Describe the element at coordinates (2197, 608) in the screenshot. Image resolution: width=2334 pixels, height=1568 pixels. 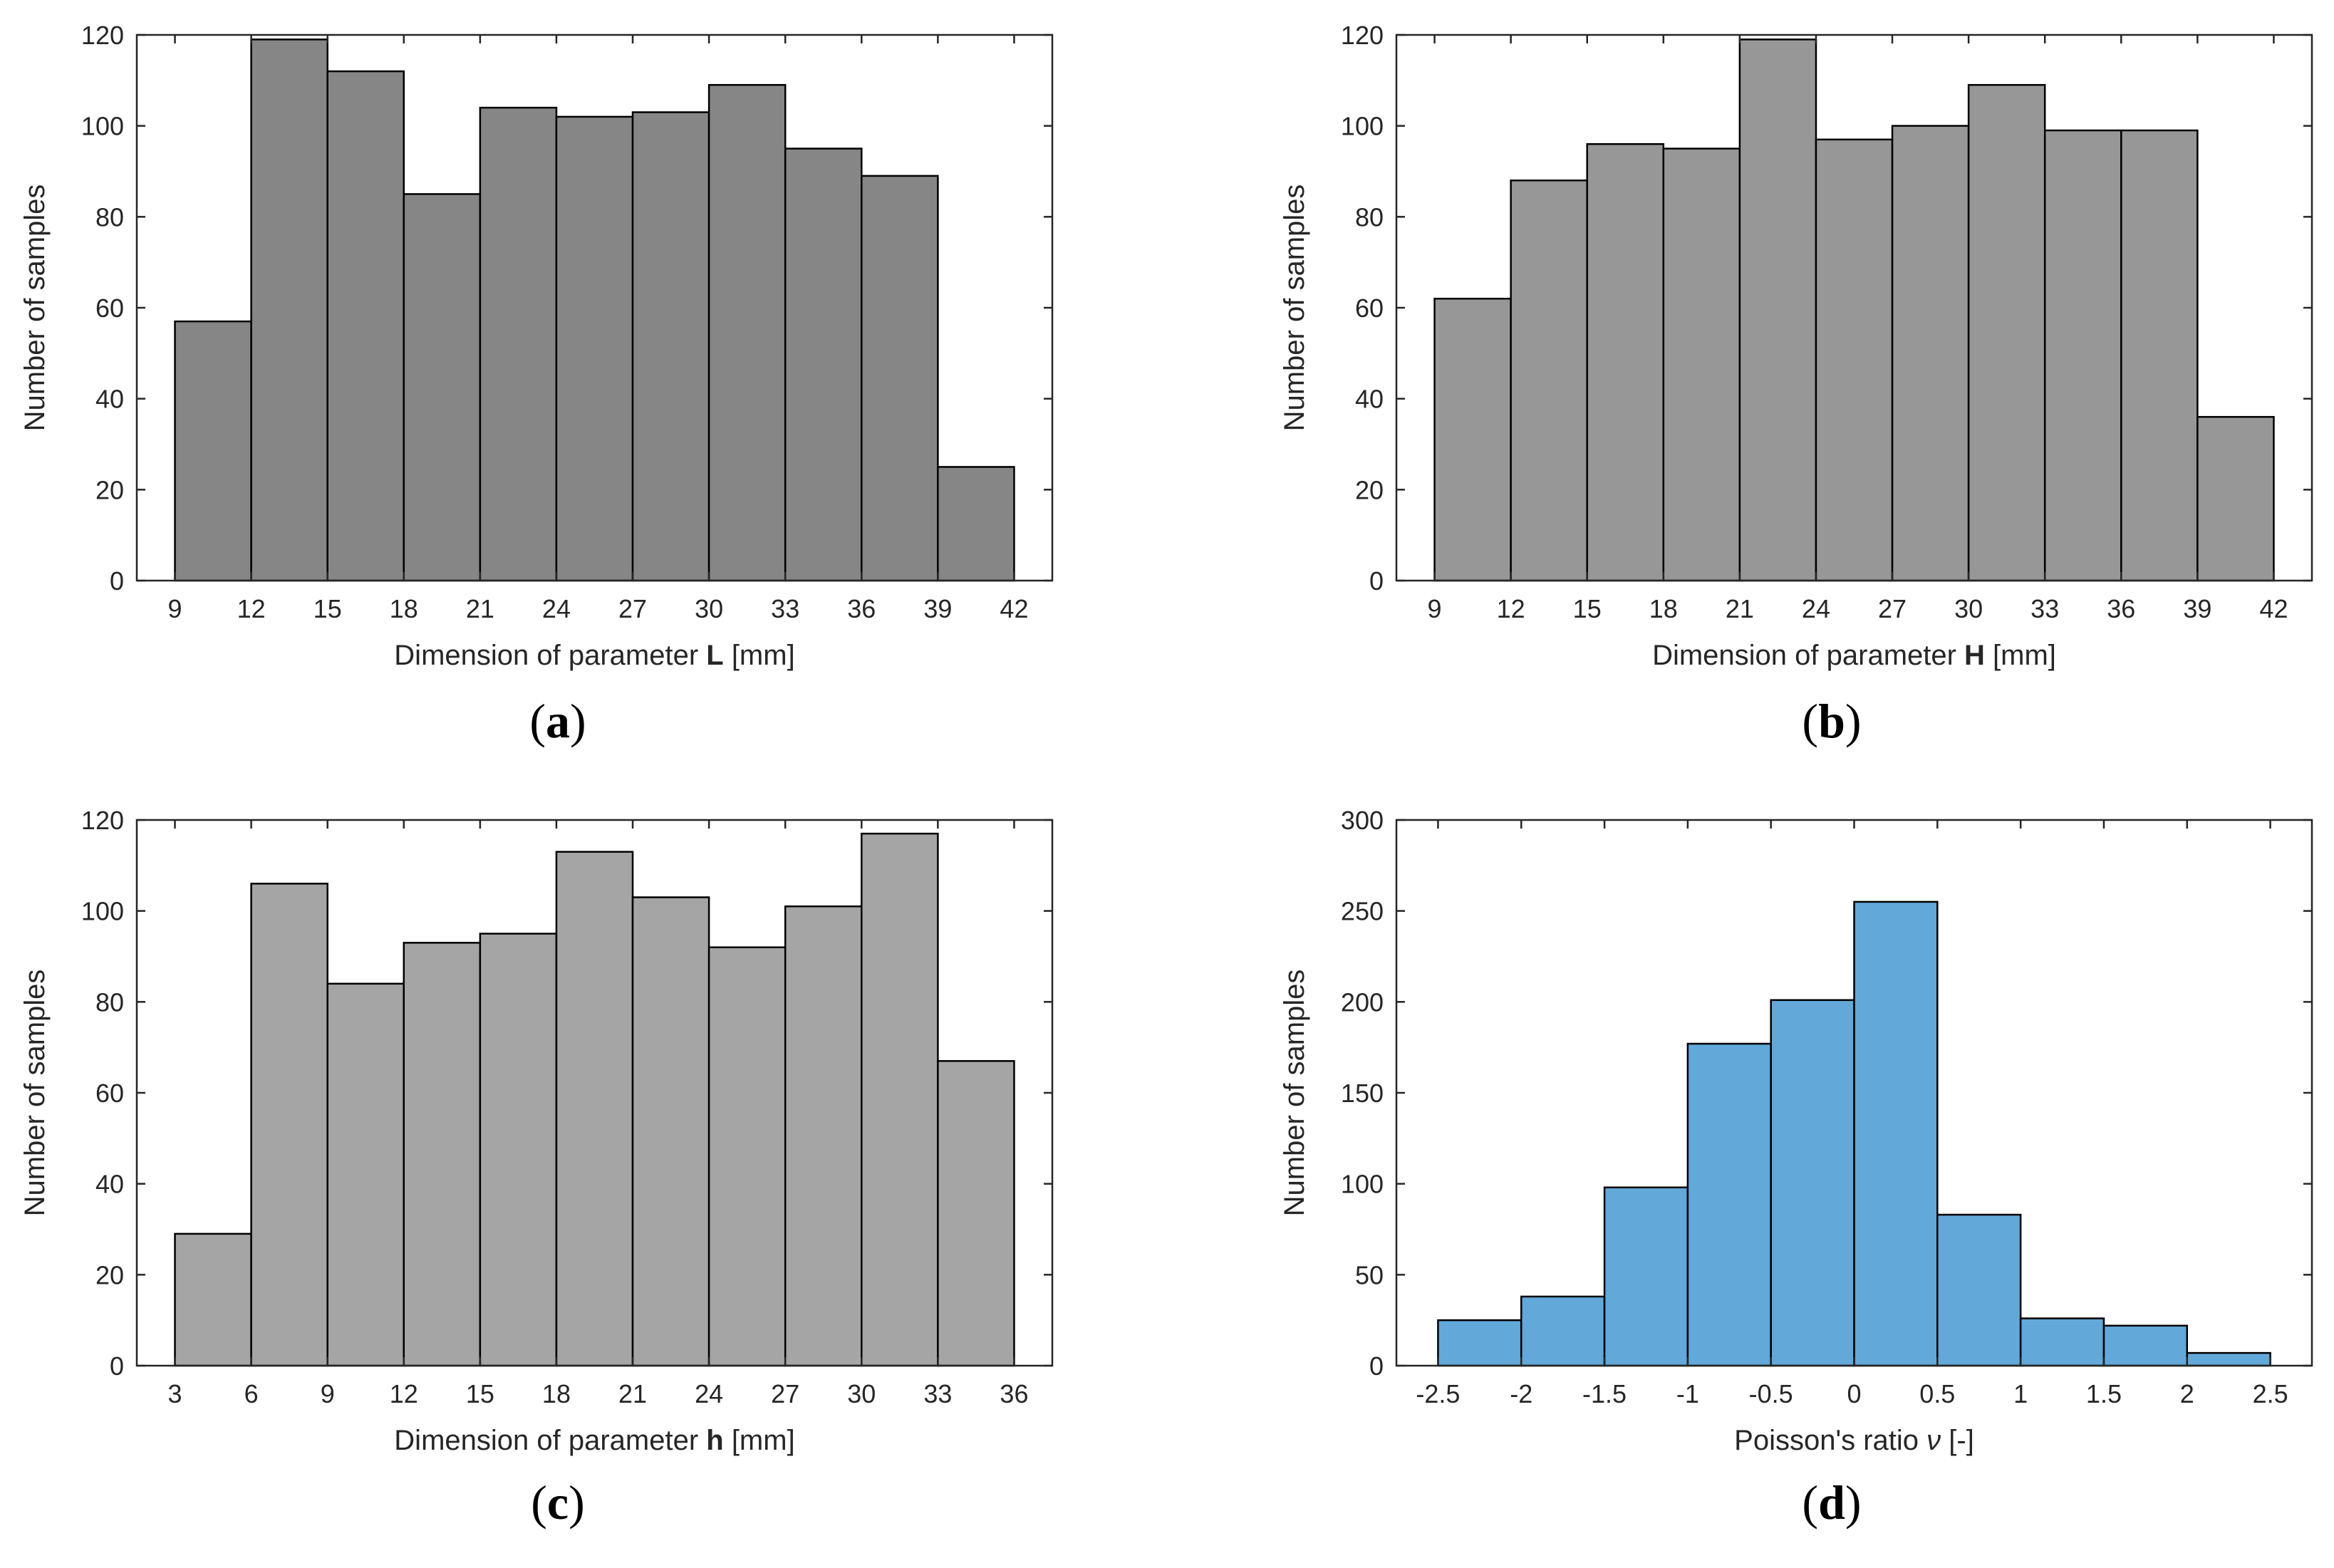
I see `x-tick-label: 39` at that location.